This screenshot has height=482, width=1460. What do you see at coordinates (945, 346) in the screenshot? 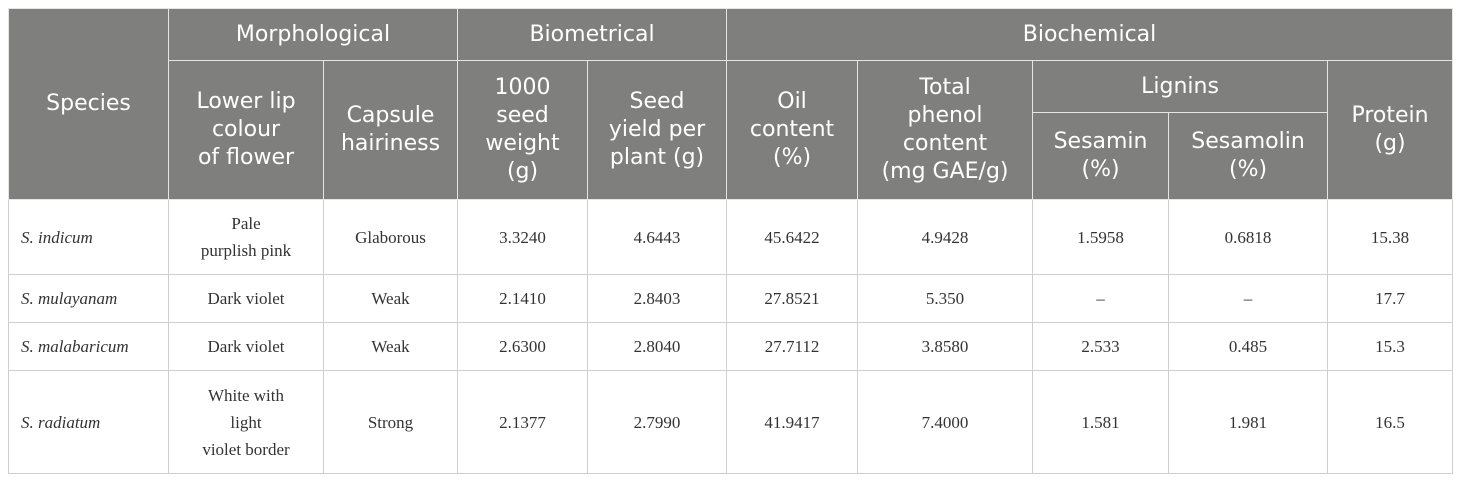
I see `total-phenol-cell: 3.8580` at bounding box center [945, 346].